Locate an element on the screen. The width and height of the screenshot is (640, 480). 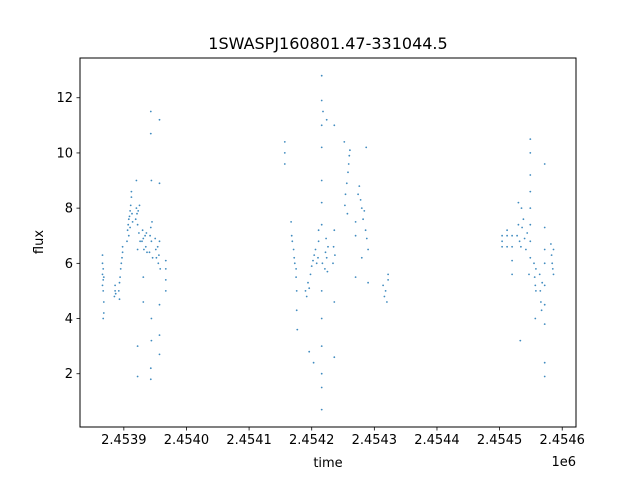
y-tick-label: 2 is located at coordinates (69, 374).